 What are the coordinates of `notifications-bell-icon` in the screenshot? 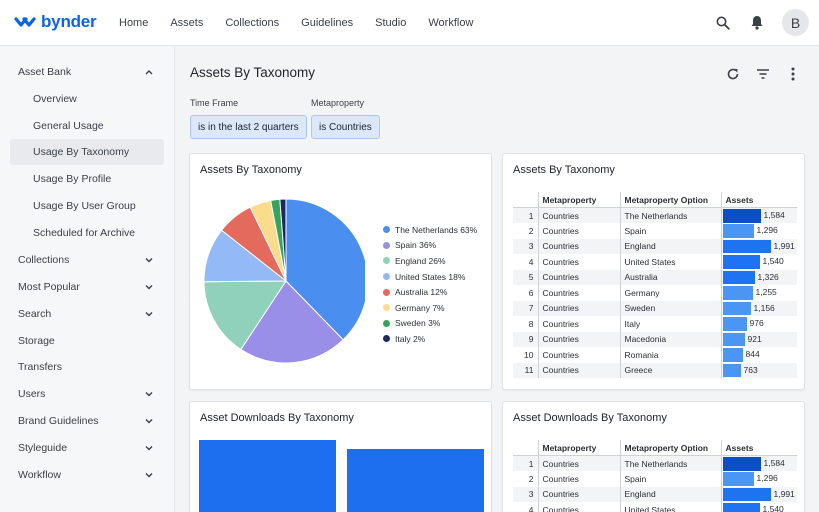 It's located at (757, 23).